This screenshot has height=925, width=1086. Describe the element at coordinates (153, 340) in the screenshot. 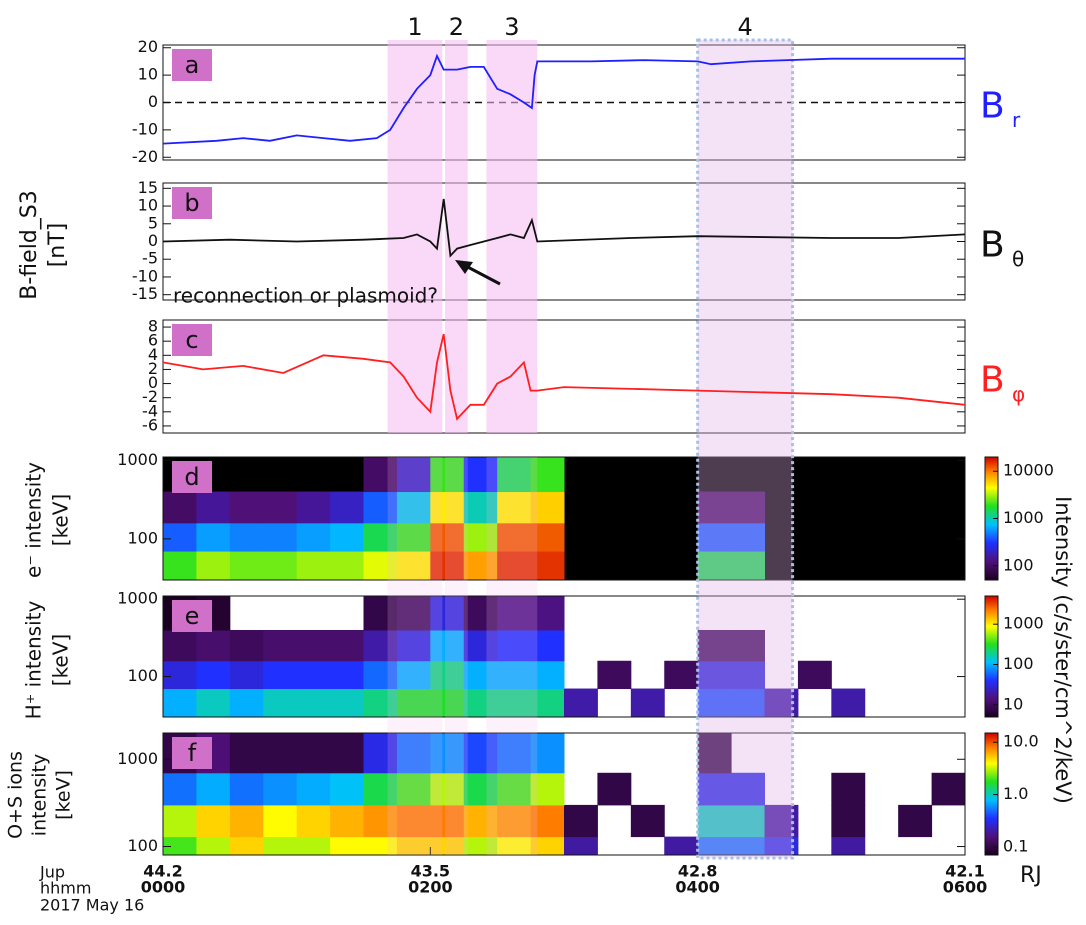

I see `y-tick-label: 6` at that location.